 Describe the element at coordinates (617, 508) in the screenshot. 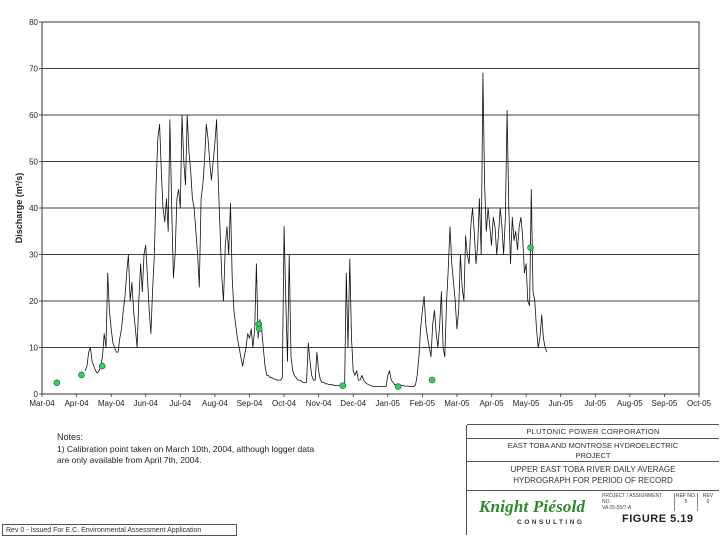

I see `project-number-value: VA 05-55/7-A` at that location.